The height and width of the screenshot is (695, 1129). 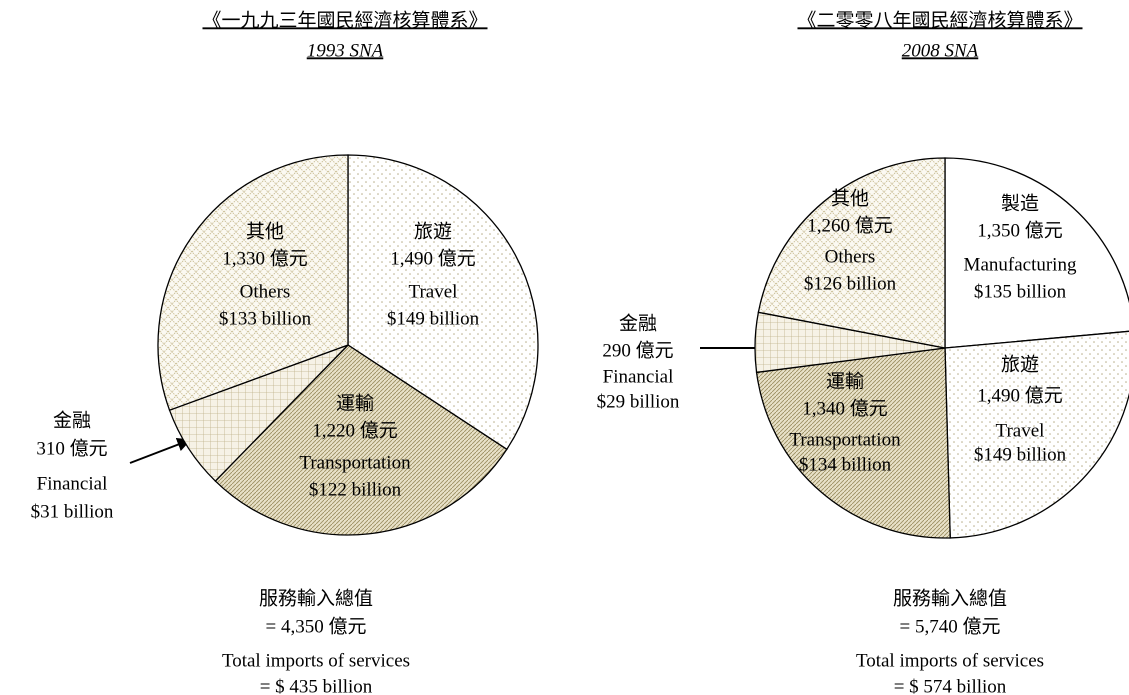 I want to click on chart-title: 《二零零八年國民經濟核算體系》, so click(x=939, y=20).